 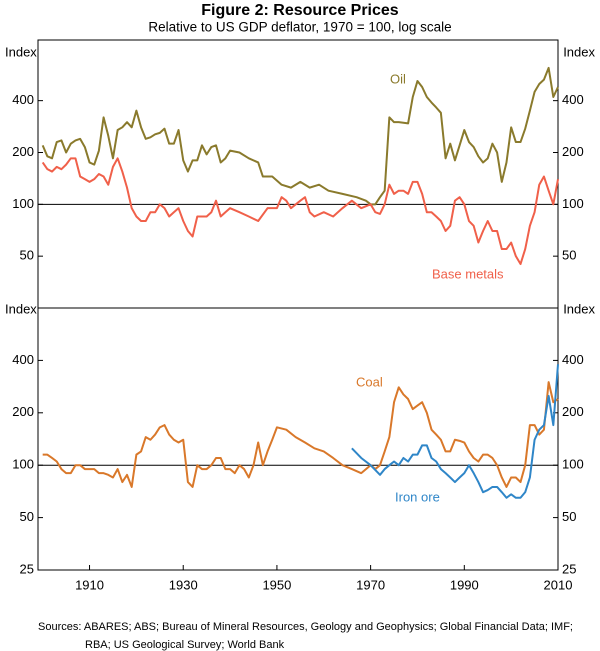 I want to click on source-line: RBA; US Geological Survey; World Bank, so click(x=185, y=645).